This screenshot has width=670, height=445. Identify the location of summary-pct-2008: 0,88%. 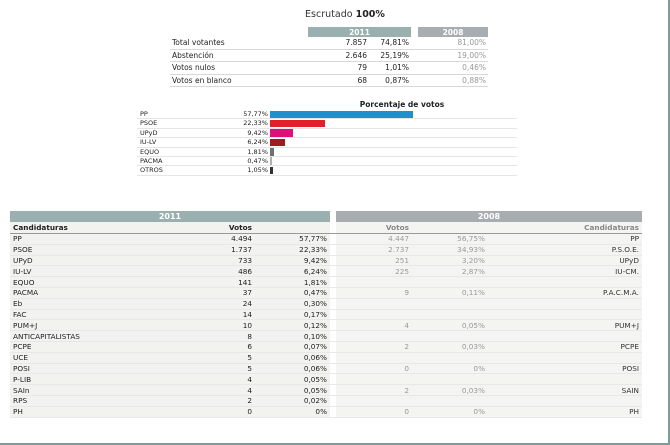
(453, 80).